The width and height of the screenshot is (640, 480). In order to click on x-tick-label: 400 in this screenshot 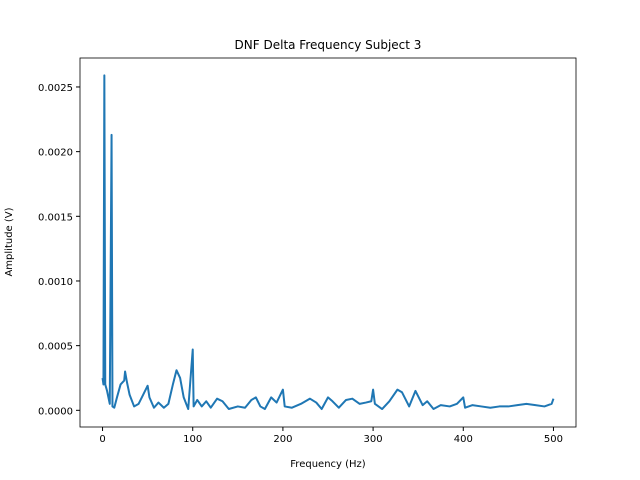, I will do `click(463, 439)`.